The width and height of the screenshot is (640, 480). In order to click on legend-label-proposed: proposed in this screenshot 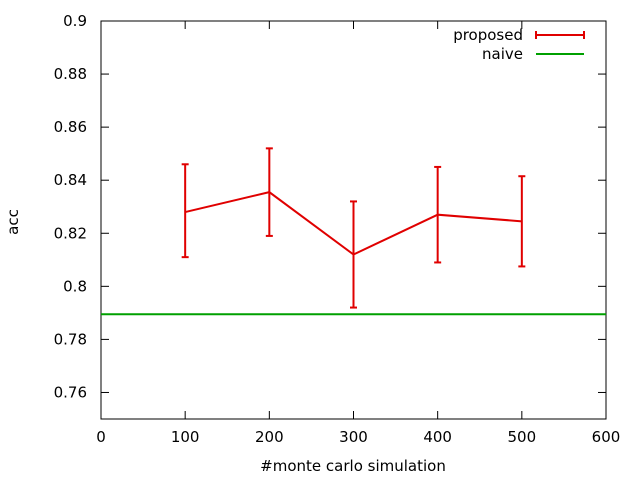, I will do `click(488, 35)`.